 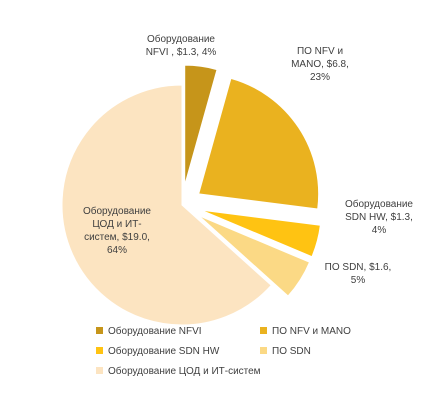 What do you see at coordinates (164, 351) in the screenshot?
I see `legend-label: Оборудование SDN HW` at bounding box center [164, 351].